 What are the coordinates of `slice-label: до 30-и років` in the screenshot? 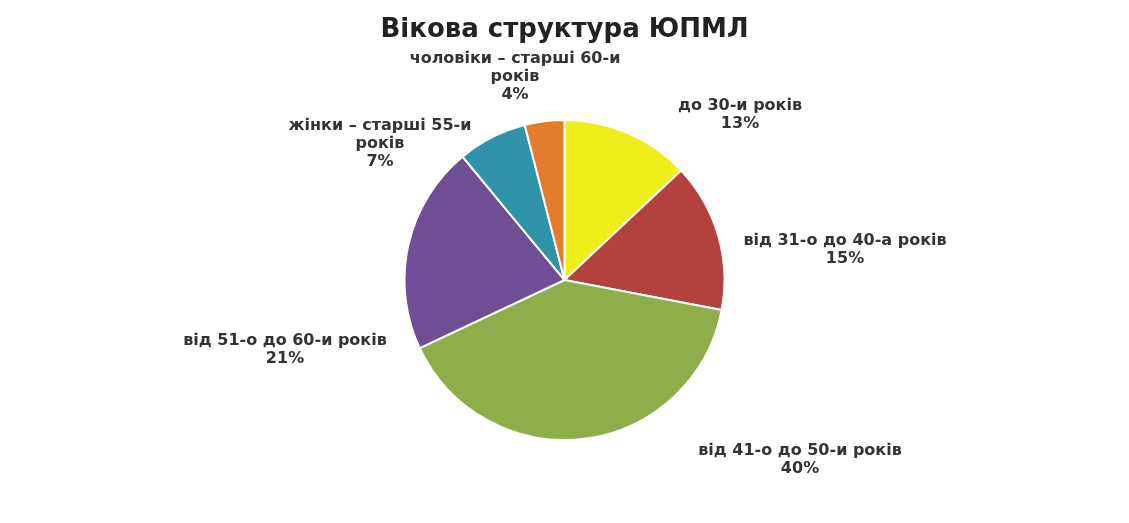 It's located at (740, 104).